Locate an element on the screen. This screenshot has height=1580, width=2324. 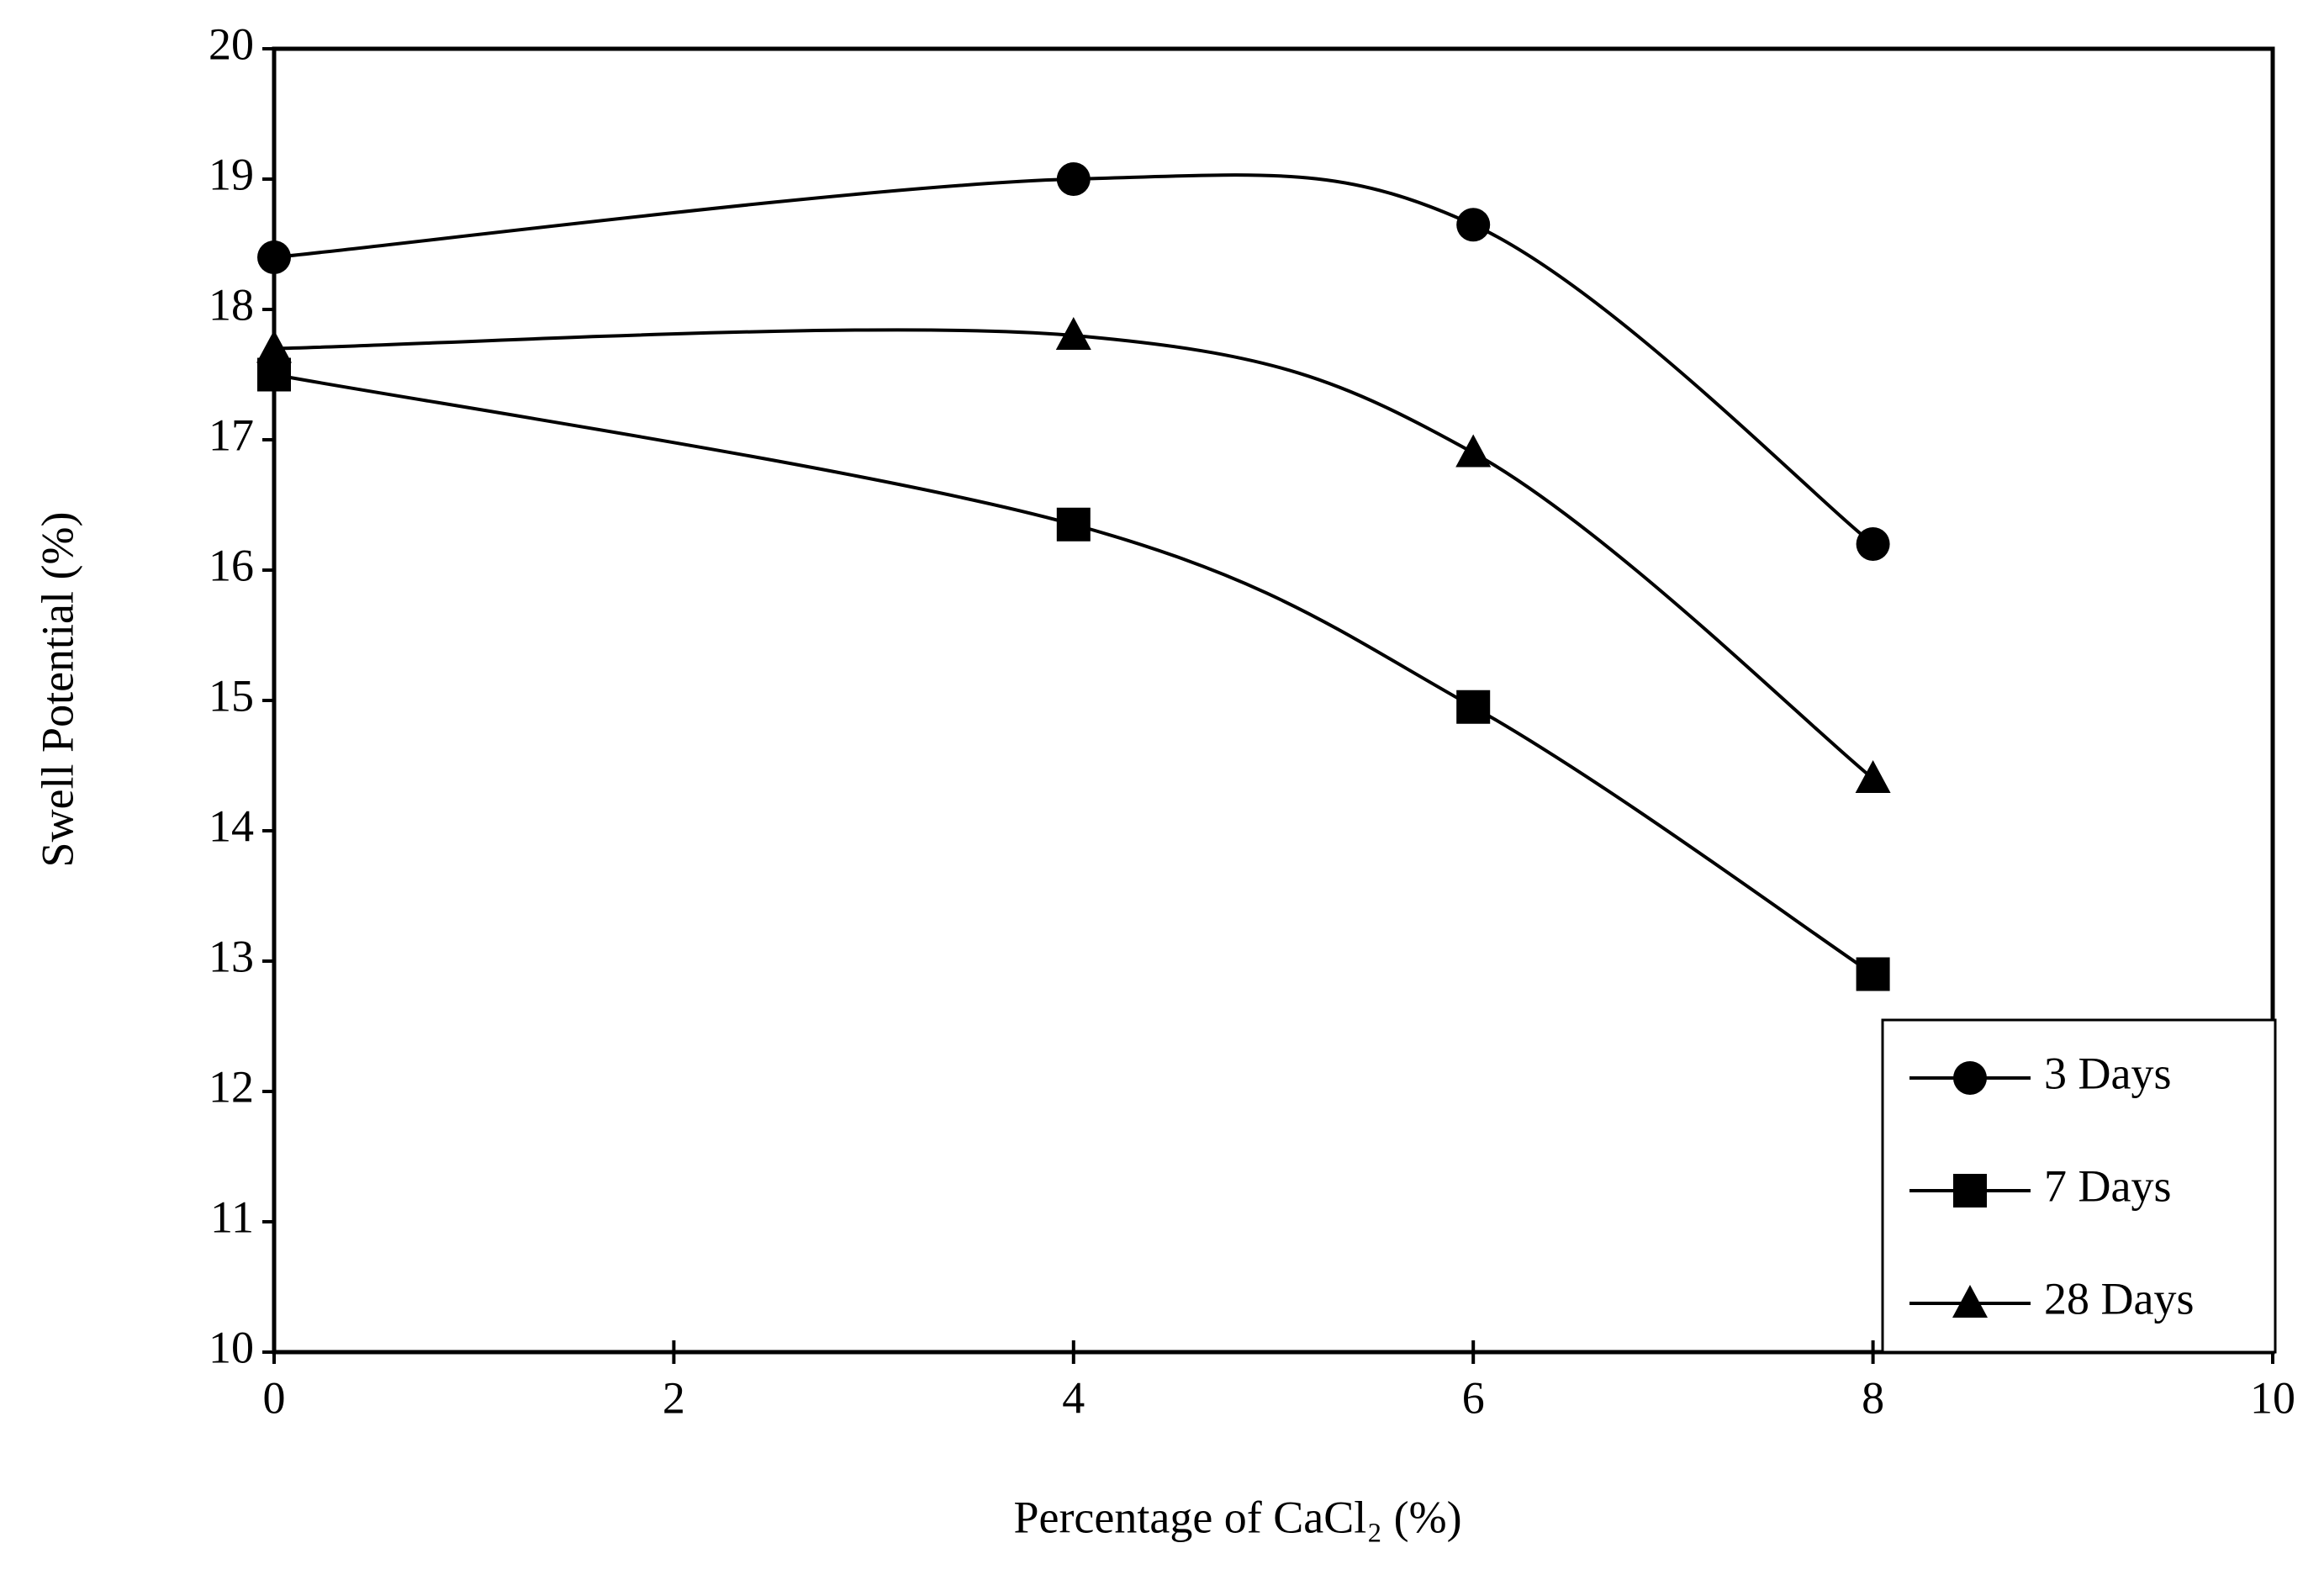
y-tick-label: 17 is located at coordinates (231, 435).